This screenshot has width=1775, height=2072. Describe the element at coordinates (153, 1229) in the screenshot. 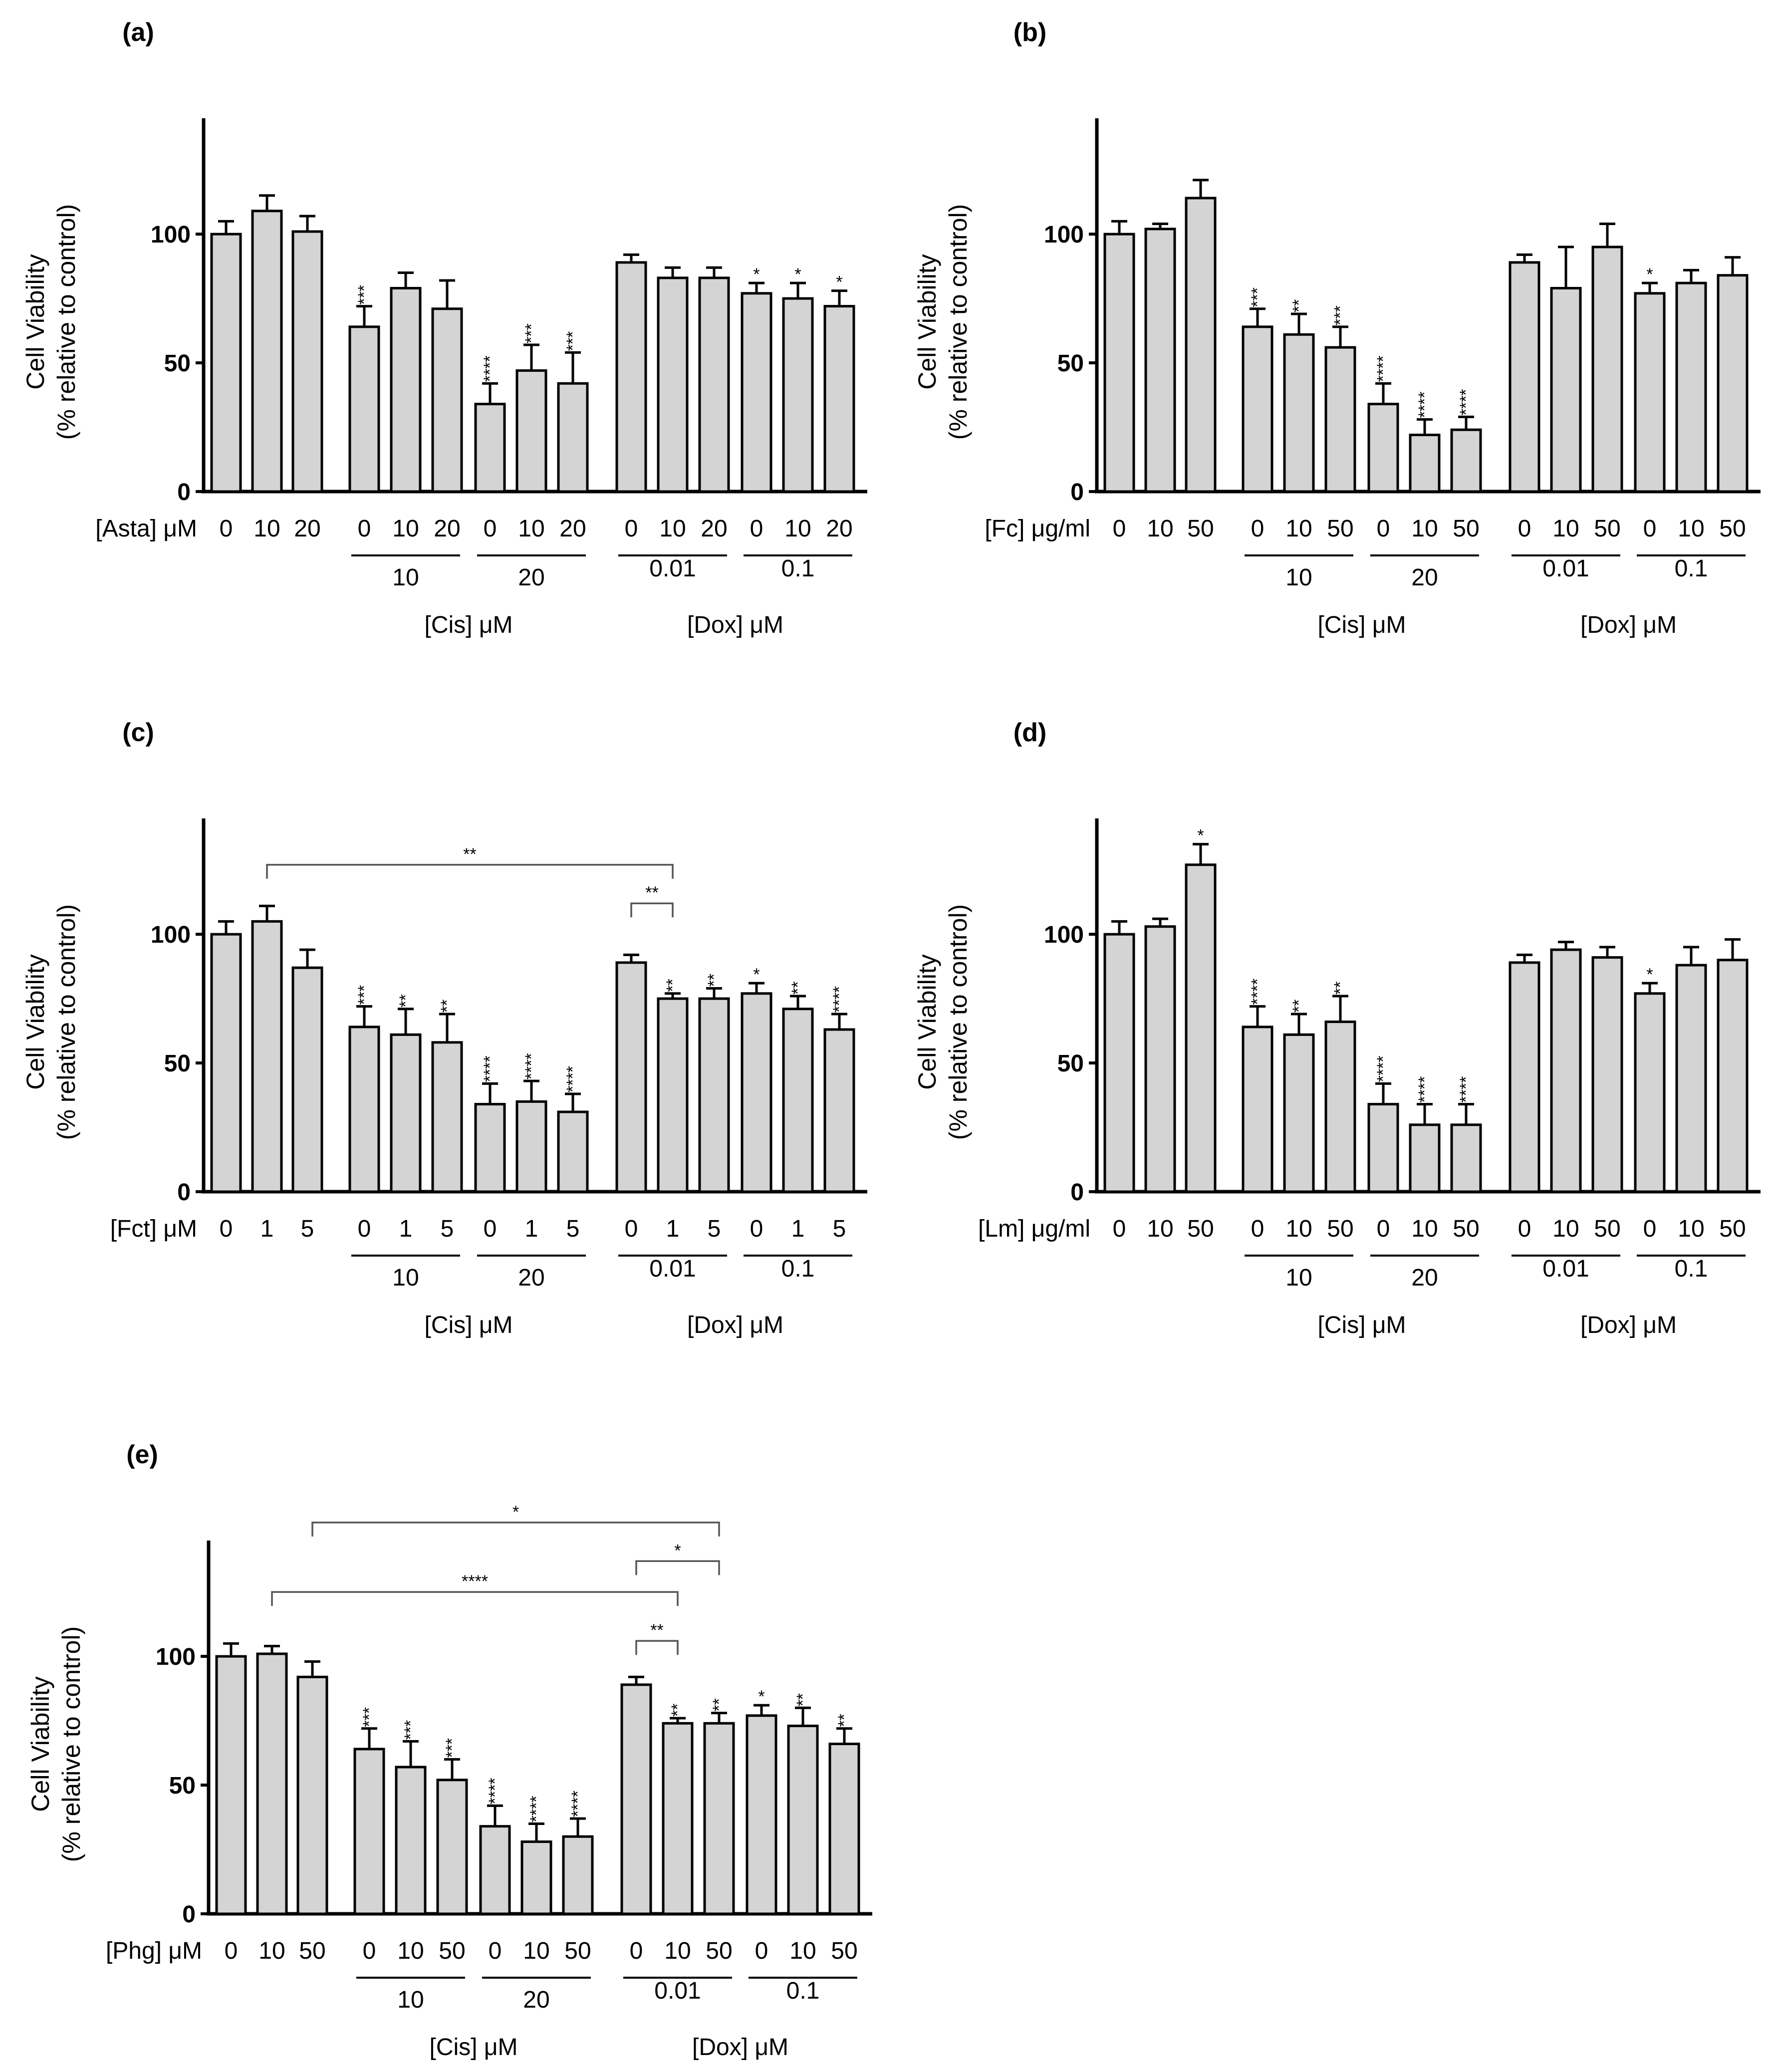

I see `x-axis-label: [Fct] μM` at that location.